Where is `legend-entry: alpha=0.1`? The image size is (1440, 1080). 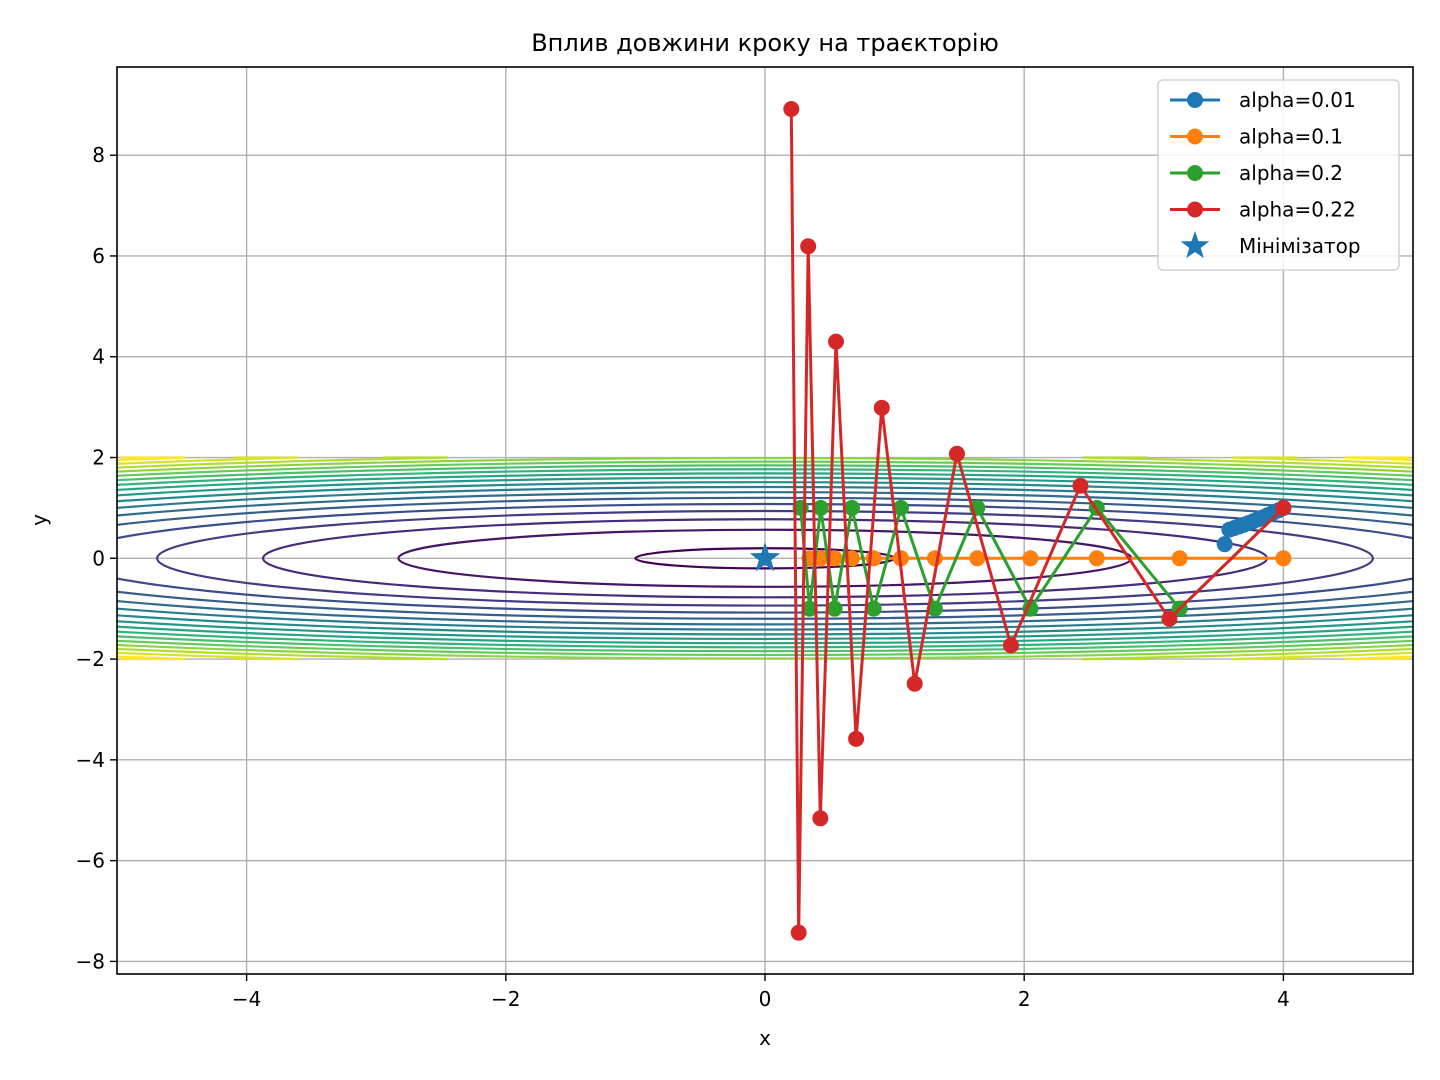 legend-entry: alpha=0.1 is located at coordinates (1256, 137).